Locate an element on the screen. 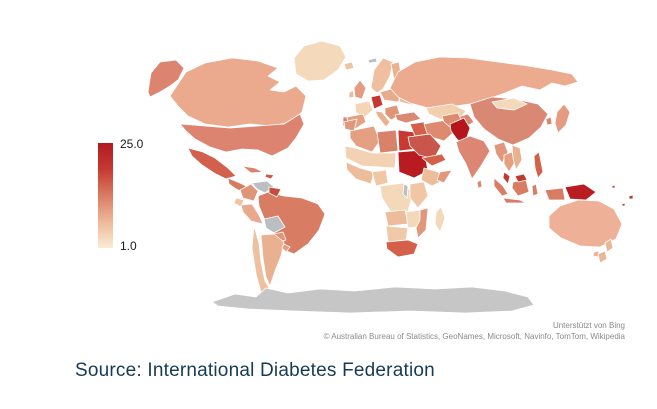 Image resolution: width=657 pixels, height=409 pixels. map-region-libya is located at coordinates (387, 141).